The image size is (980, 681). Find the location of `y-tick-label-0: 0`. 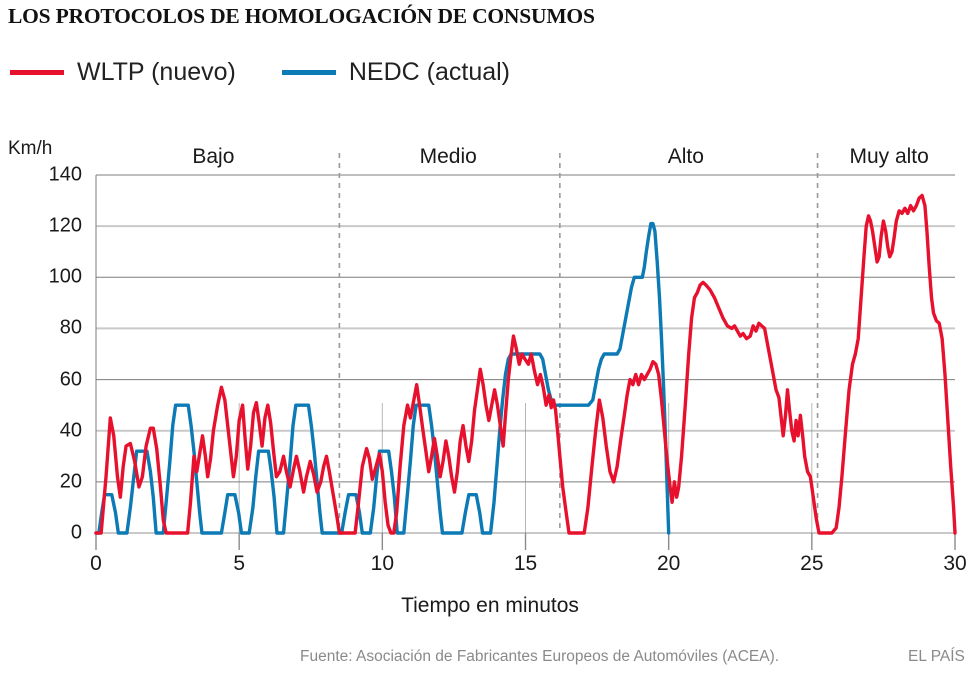

y-tick-label-0: 0 is located at coordinates (76, 532).